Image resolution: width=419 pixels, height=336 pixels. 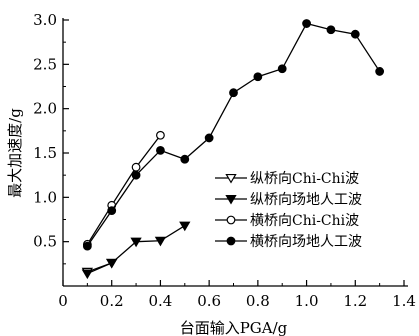 What do you see at coordinates (304, 221) in the screenshot?
I see `legend-label: 横桥向Chi-Chi波` at bounding box center [304, 221].